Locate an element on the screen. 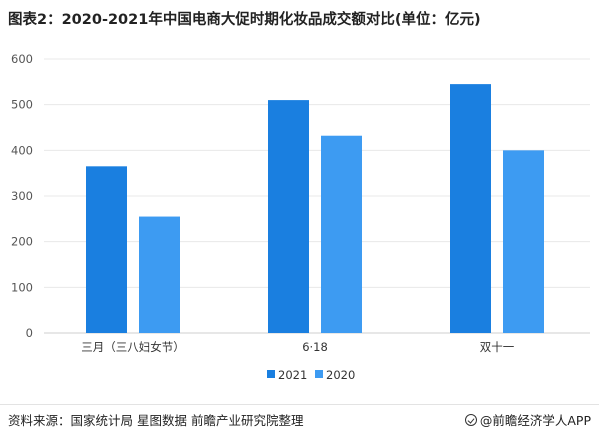 This screenshot has width=599, height=438. x-category-label: 6·18 is located at coordinates (315, 347).